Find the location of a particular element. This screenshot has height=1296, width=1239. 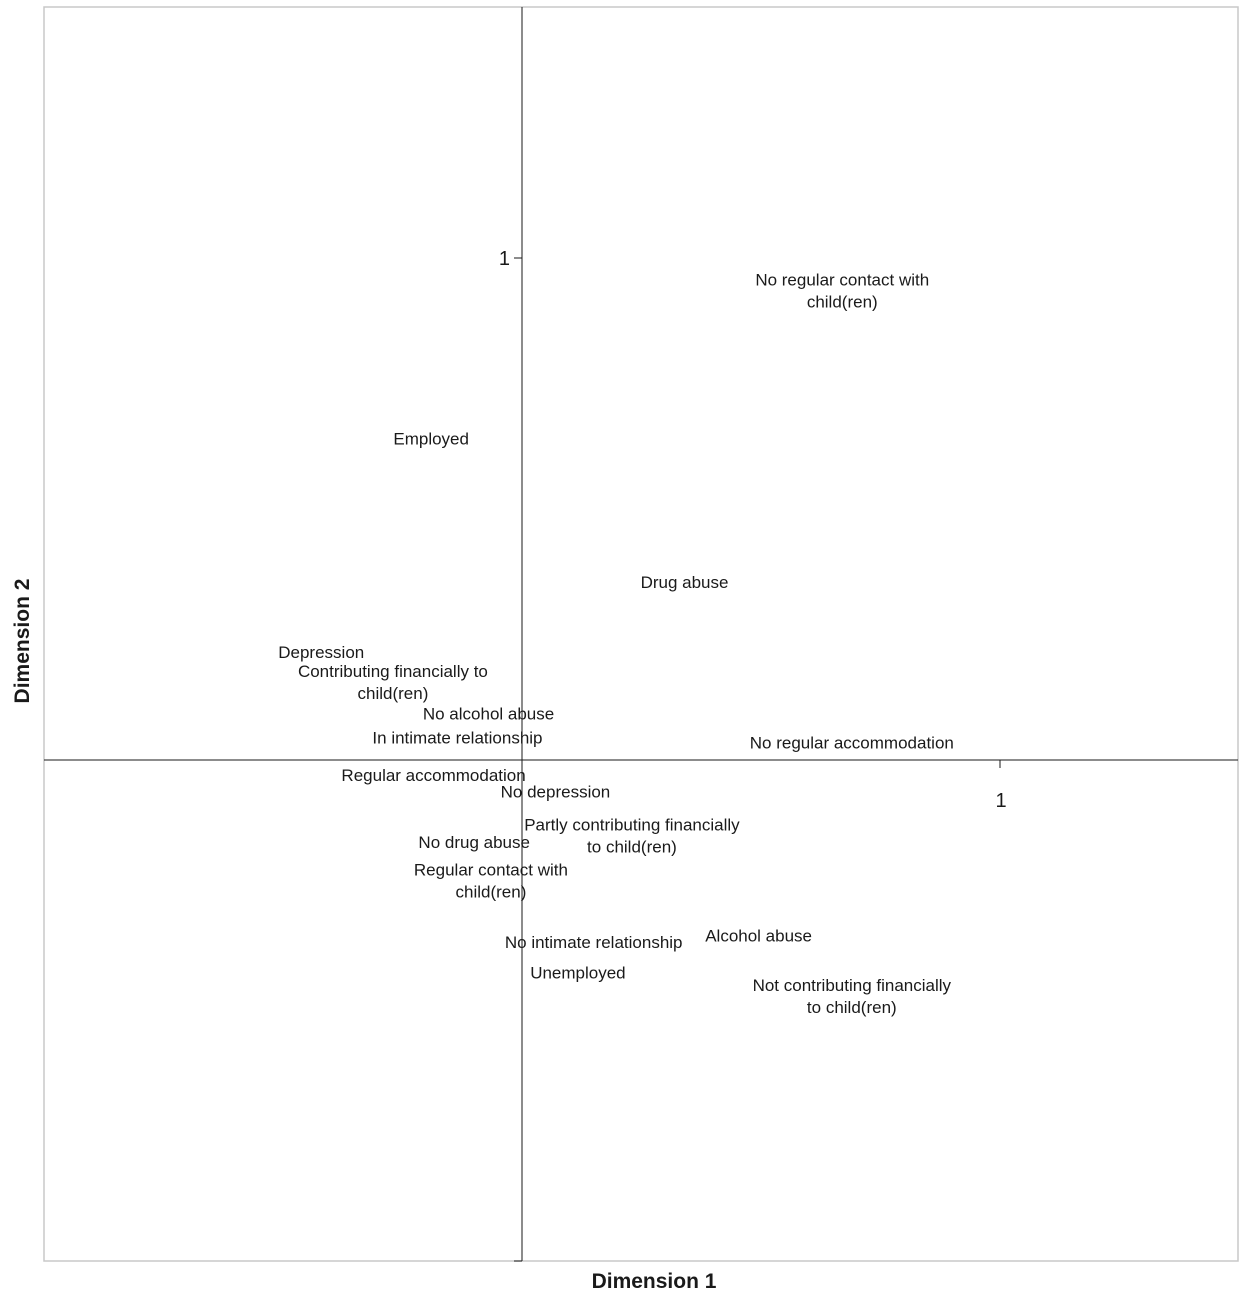

x-axis-title: Dimension 1 is located at coordinates (654, 1281).